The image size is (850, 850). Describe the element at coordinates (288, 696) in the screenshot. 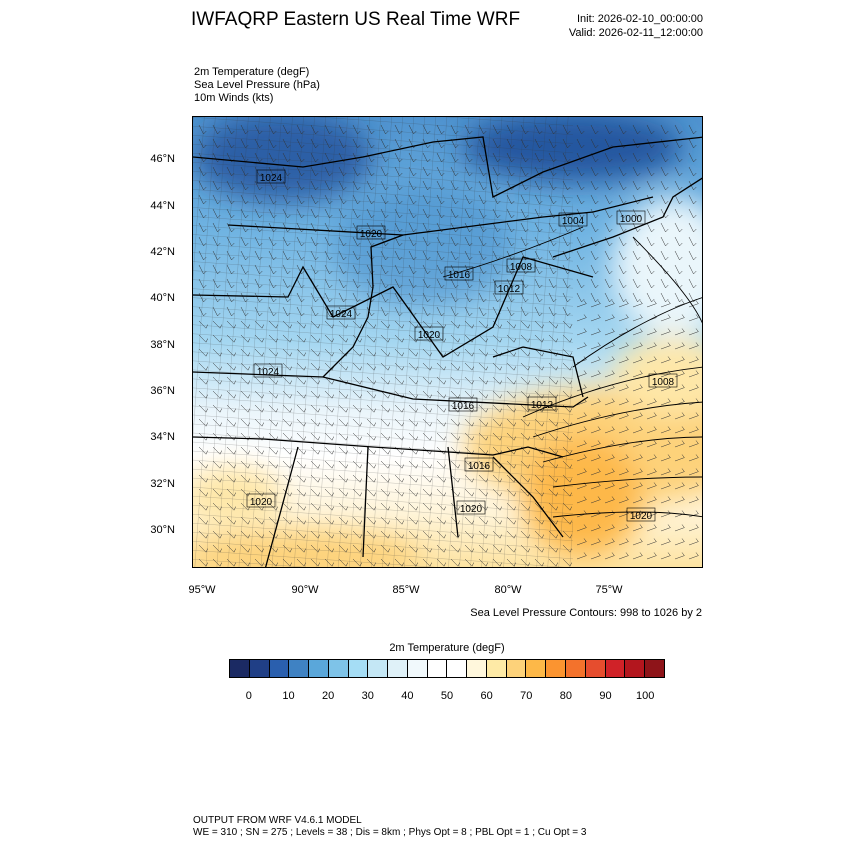

I see `colorbar-label: 10` at that location.